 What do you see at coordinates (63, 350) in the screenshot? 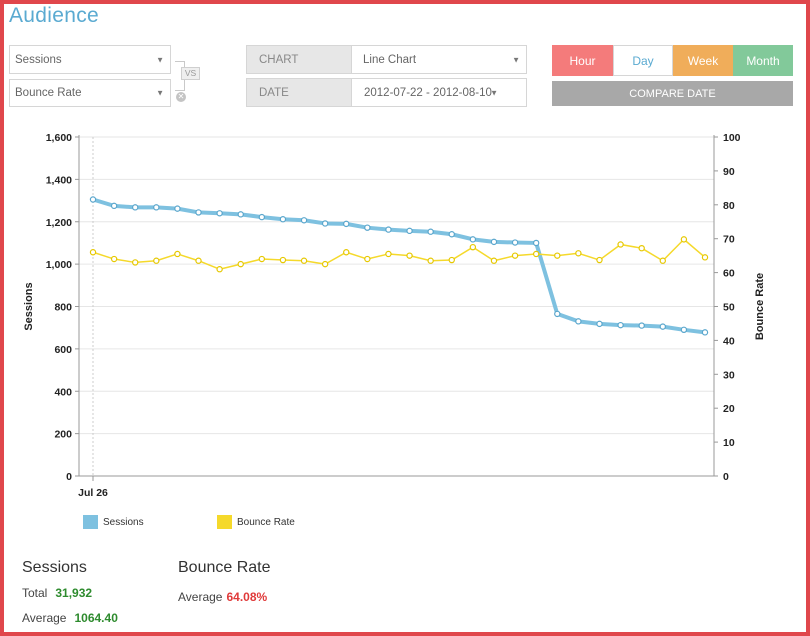
I see `y-tick-label-left: 600` at bounding box center [63, 350].